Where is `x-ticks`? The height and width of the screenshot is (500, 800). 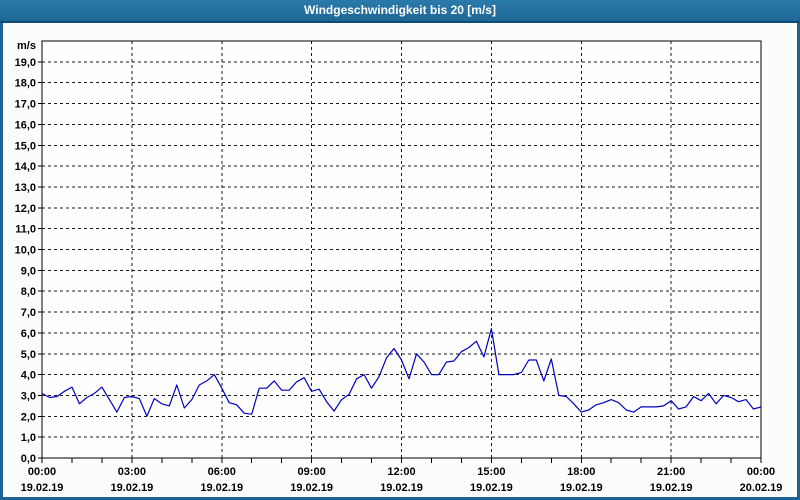
x-ticks is located at coordinates (401, 460).